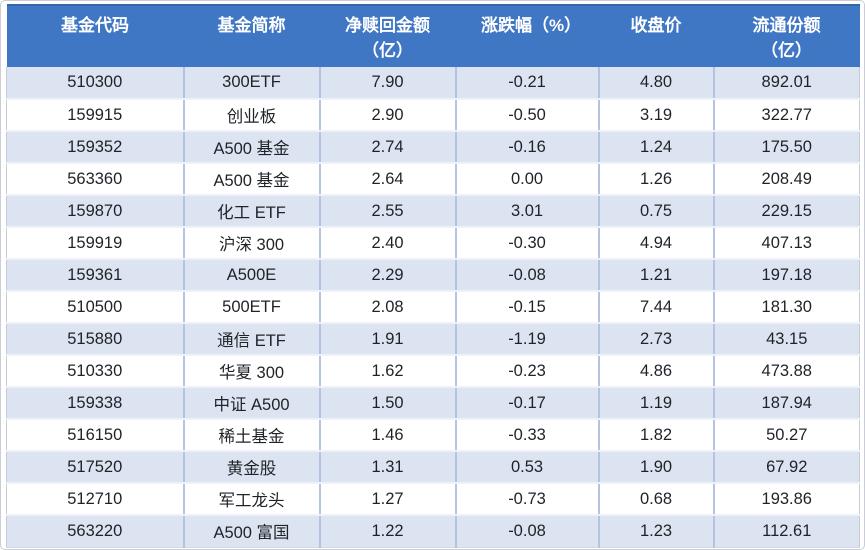  What do you see at coordinates (655, 499) in the screenshot?
I see `table-cell: 0.68` at bounding box center [655, 499].